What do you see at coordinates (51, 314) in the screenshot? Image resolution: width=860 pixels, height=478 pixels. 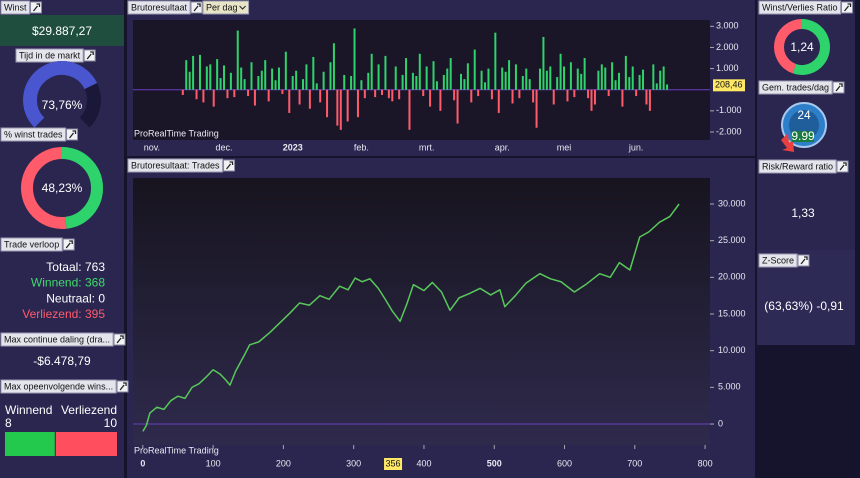 I see `trade-row-label: Verliezend:` at bounding box center [51, 314].